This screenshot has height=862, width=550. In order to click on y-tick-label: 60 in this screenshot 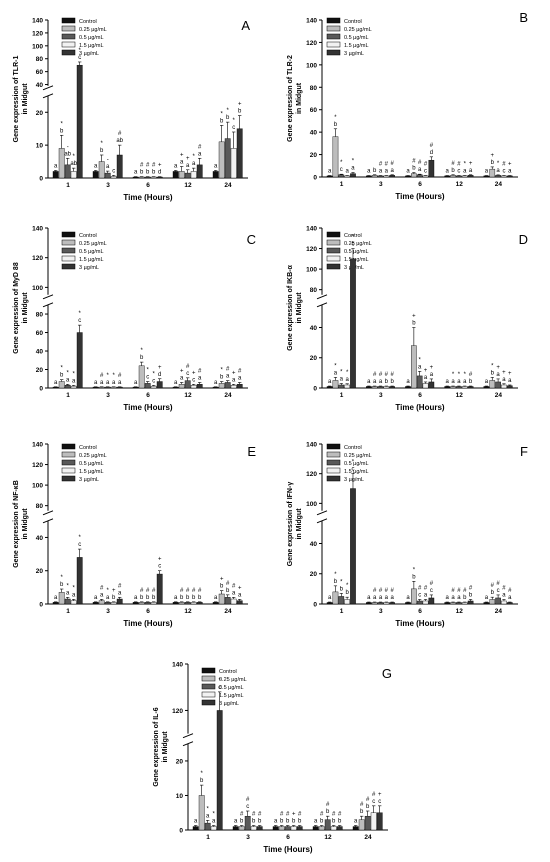, I will do `click(314, 110)`.